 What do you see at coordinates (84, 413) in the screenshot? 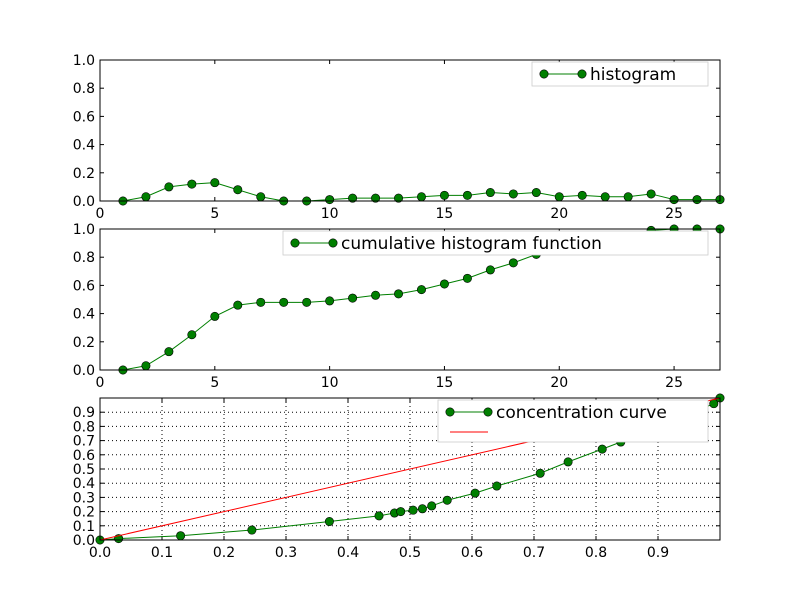
I see `y-tick-label: 0.9` at bounding box center [84, 413].